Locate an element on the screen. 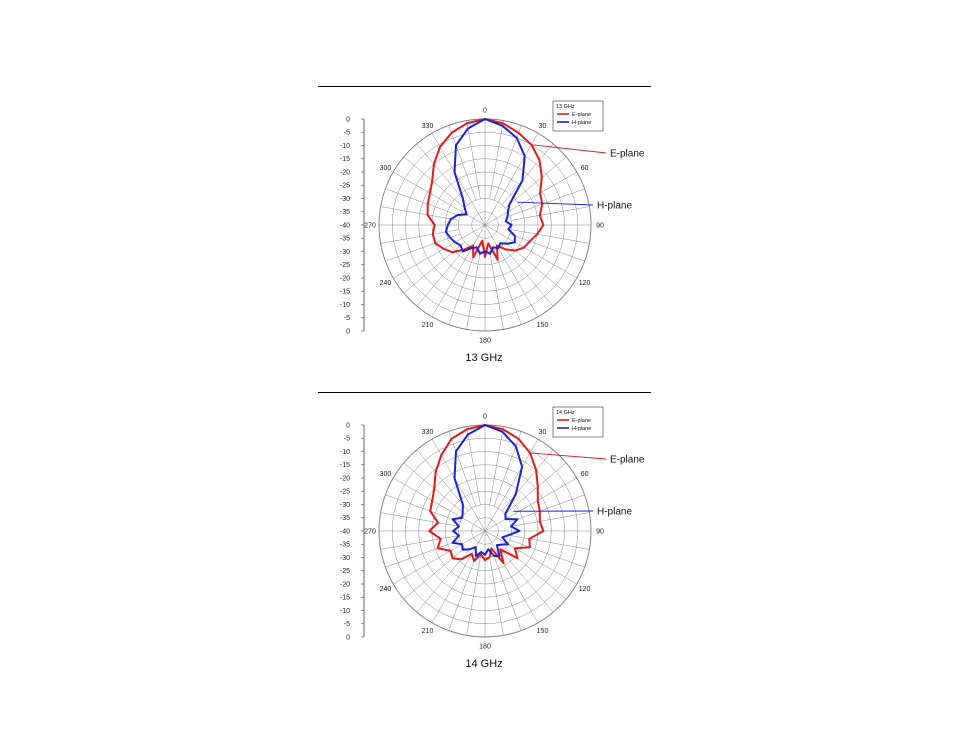  angle-tick-label: 210 is located at coordinates (428, 631).